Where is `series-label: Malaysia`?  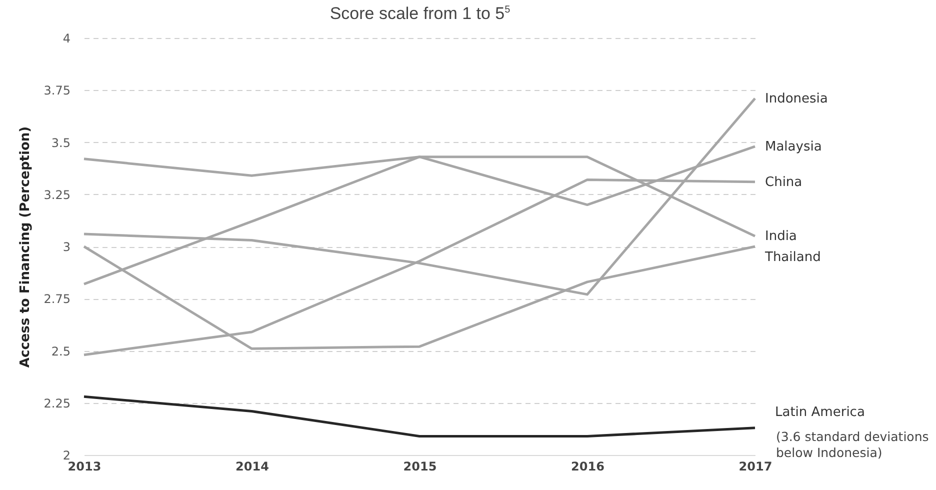
series-label: Malaysia is located at coordinates (793, 146).